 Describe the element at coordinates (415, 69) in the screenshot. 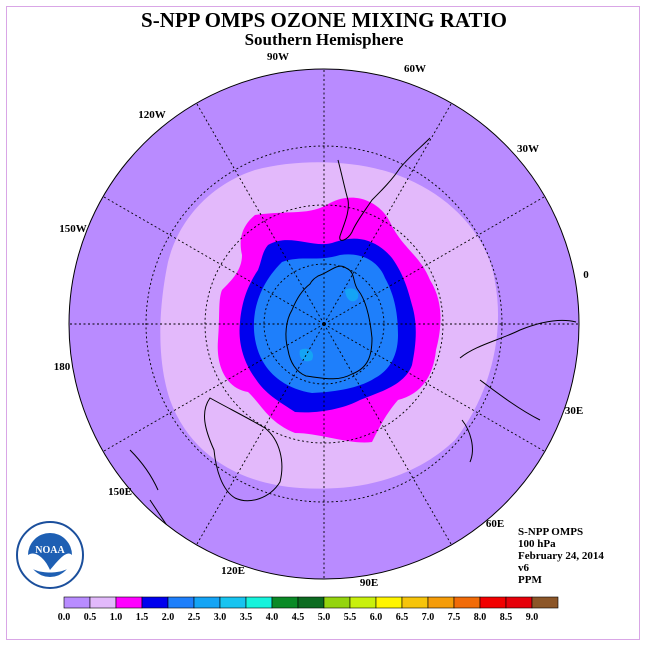

I see `longitude-label: 60W` at that location.